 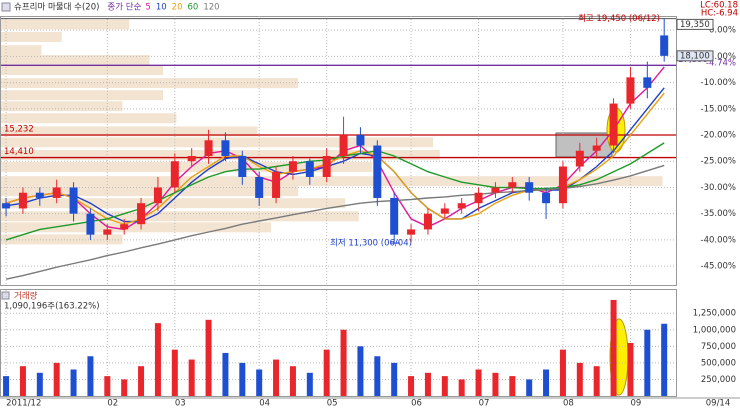 I want to click on y-tick-label: -10.00%, so click(x=718, y=83).